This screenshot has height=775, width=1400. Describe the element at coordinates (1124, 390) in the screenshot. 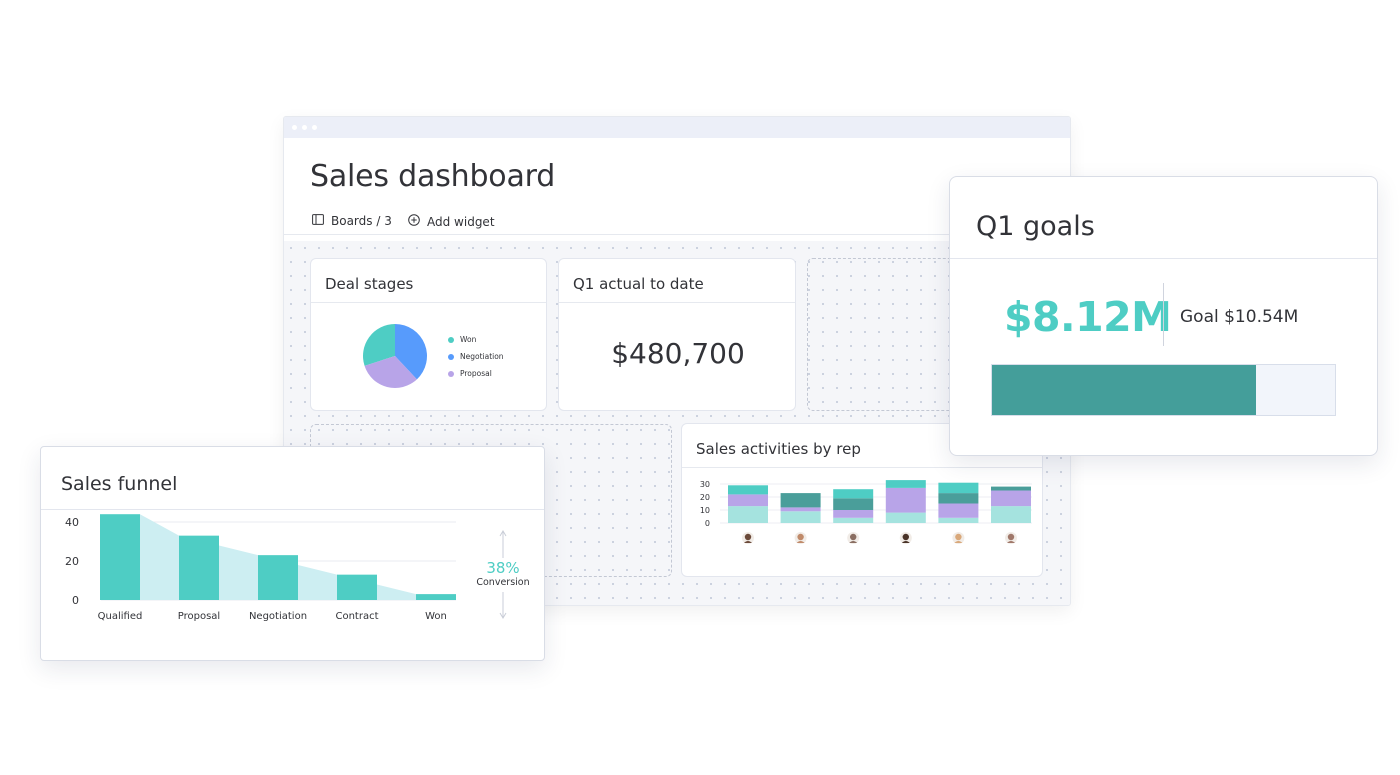

I see `goal-progress-fill` at that location.